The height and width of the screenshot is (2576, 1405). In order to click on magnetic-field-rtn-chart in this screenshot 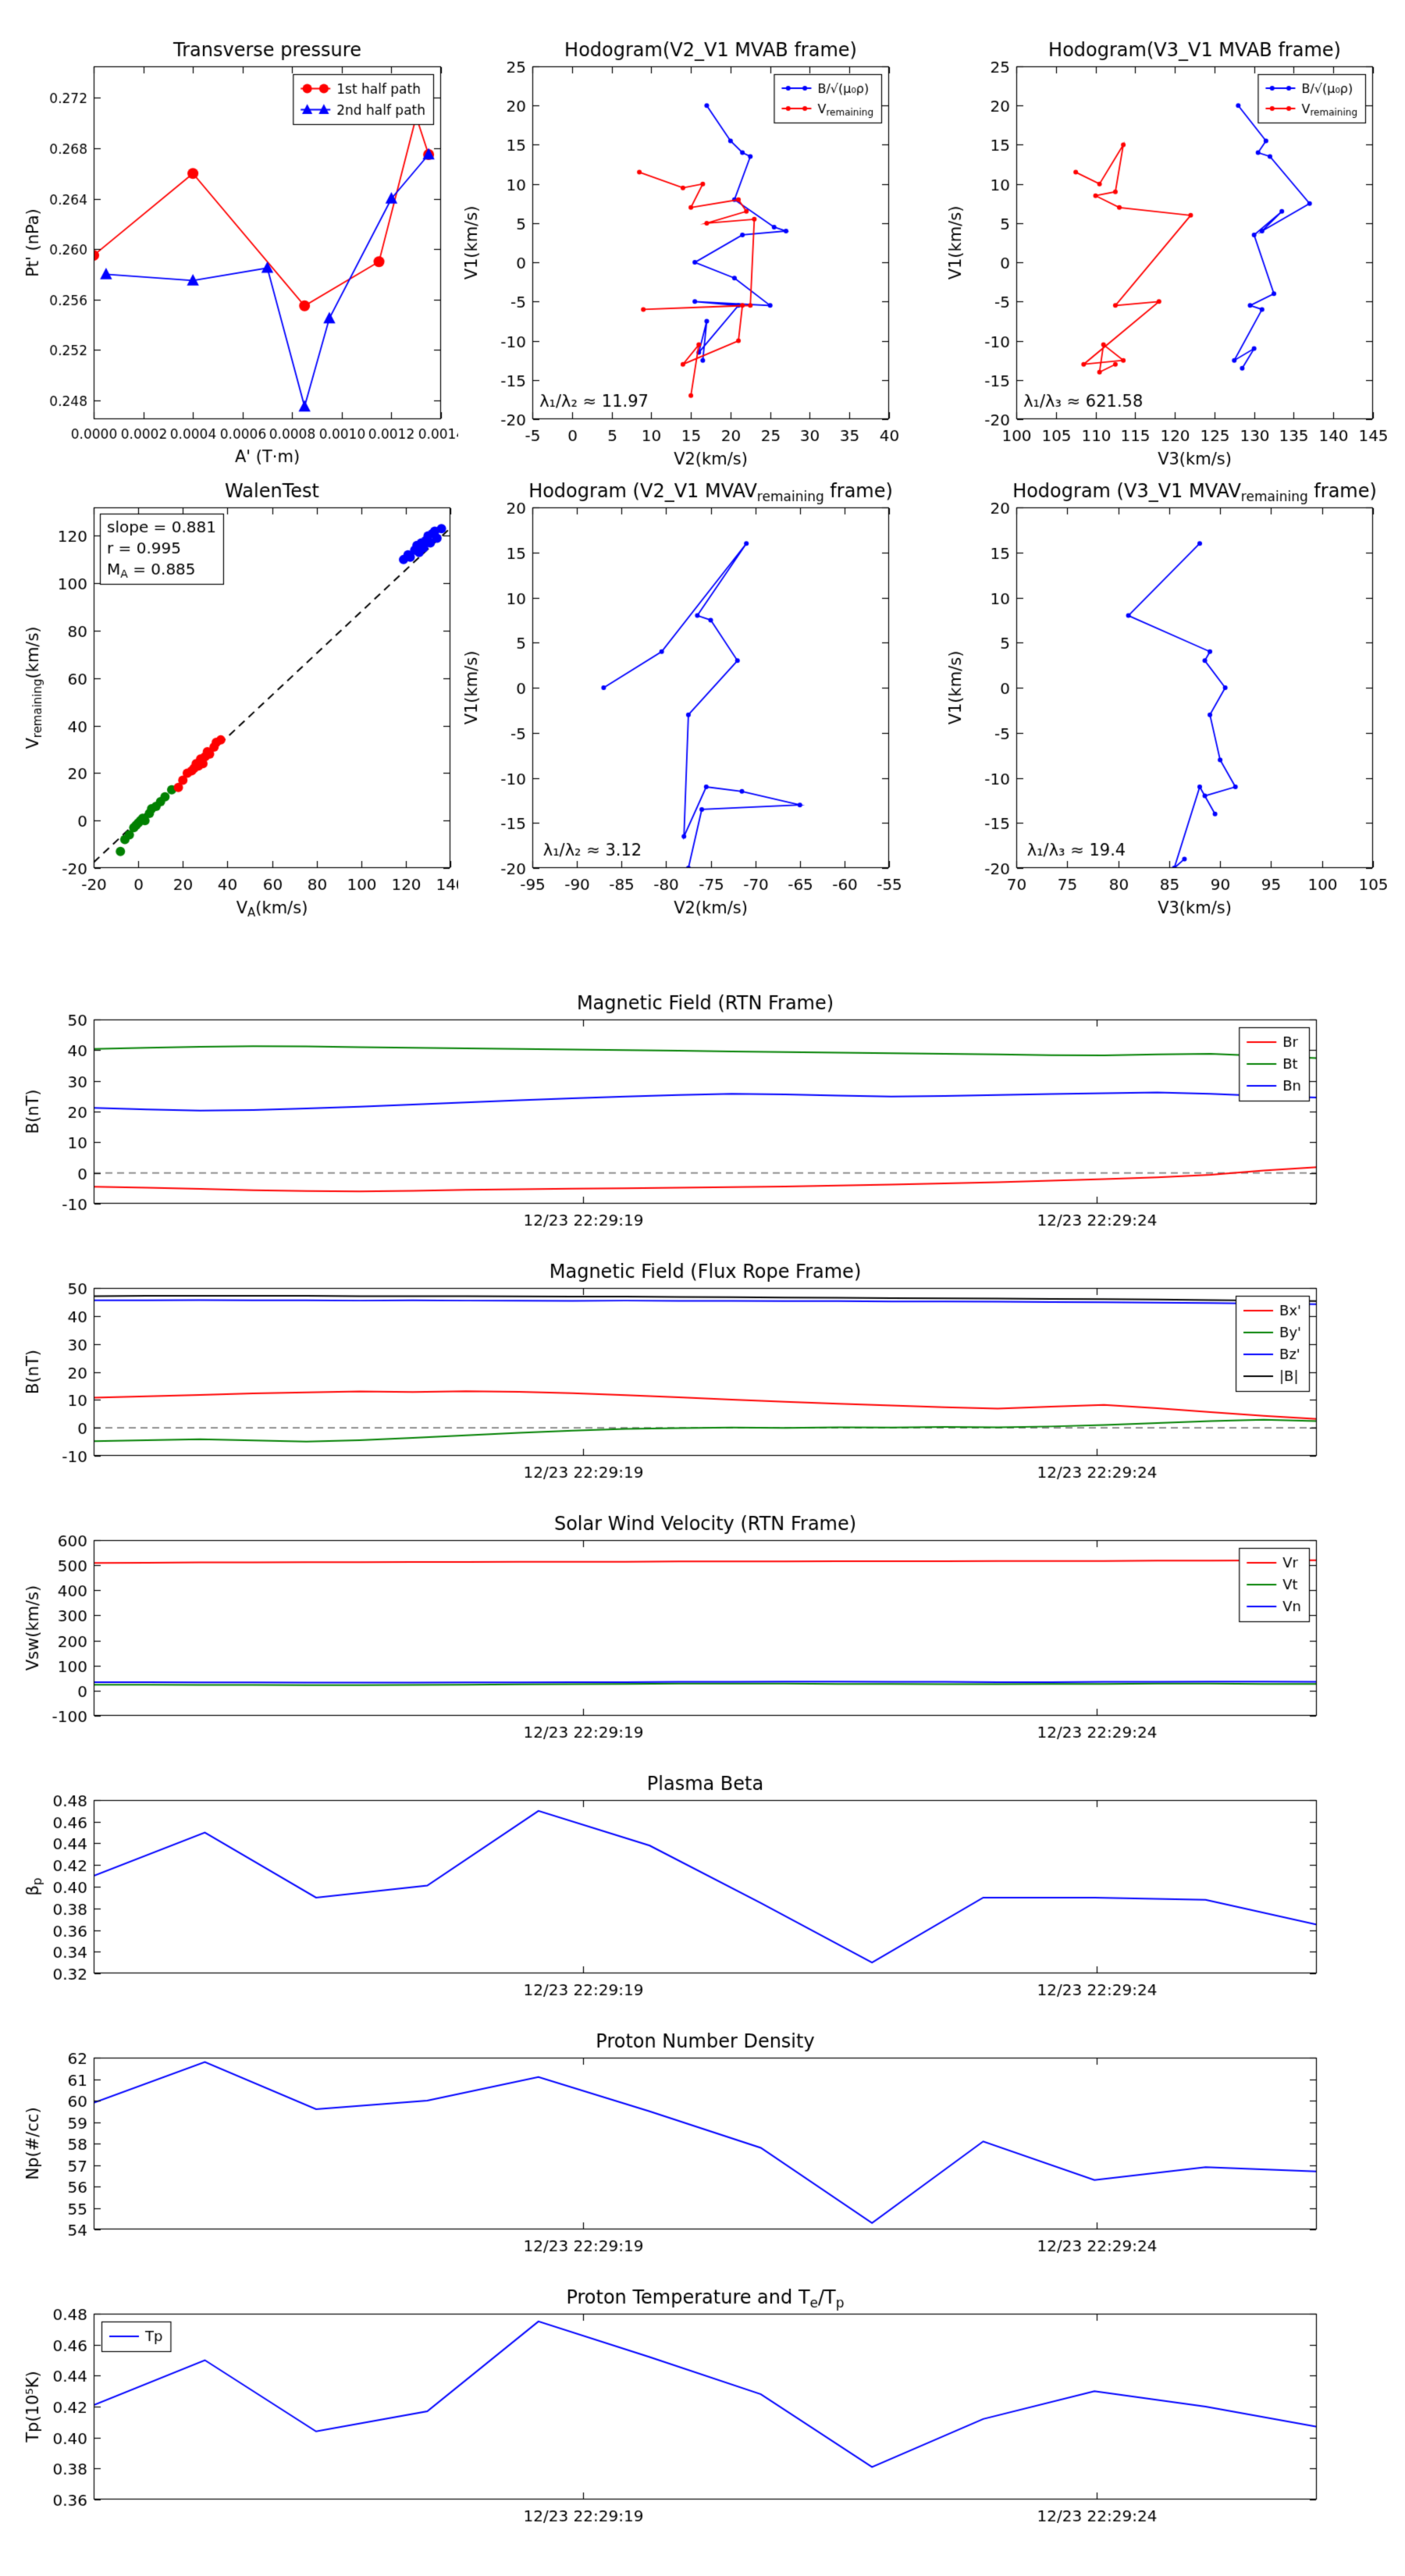, I will do `click(676, 1118)`.